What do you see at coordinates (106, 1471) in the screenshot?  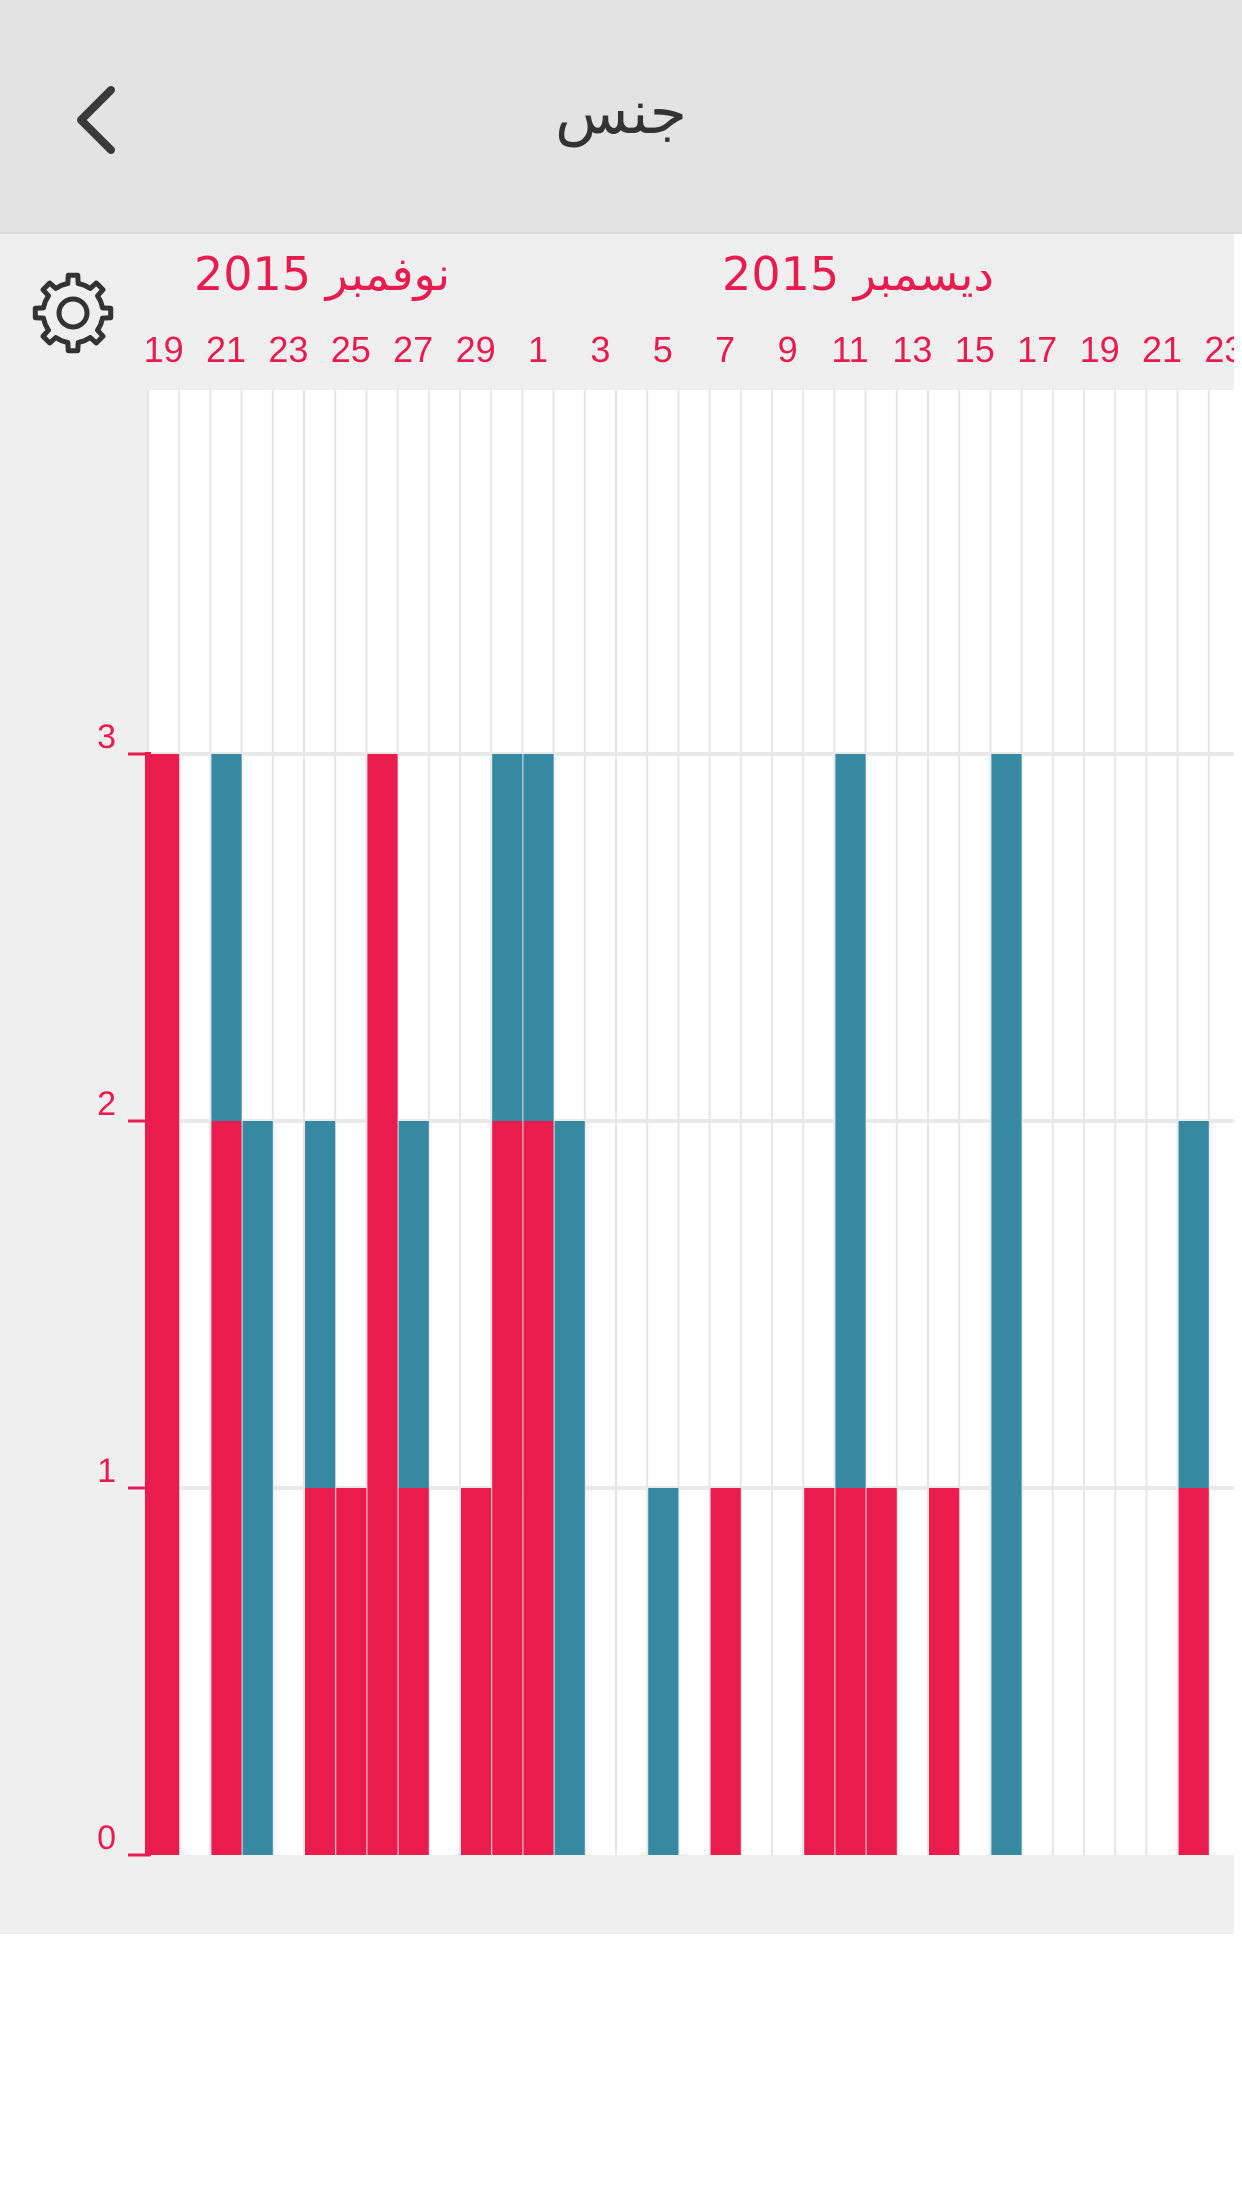 I see `y-tick-label: 1` at bounding box center [106, 1471].